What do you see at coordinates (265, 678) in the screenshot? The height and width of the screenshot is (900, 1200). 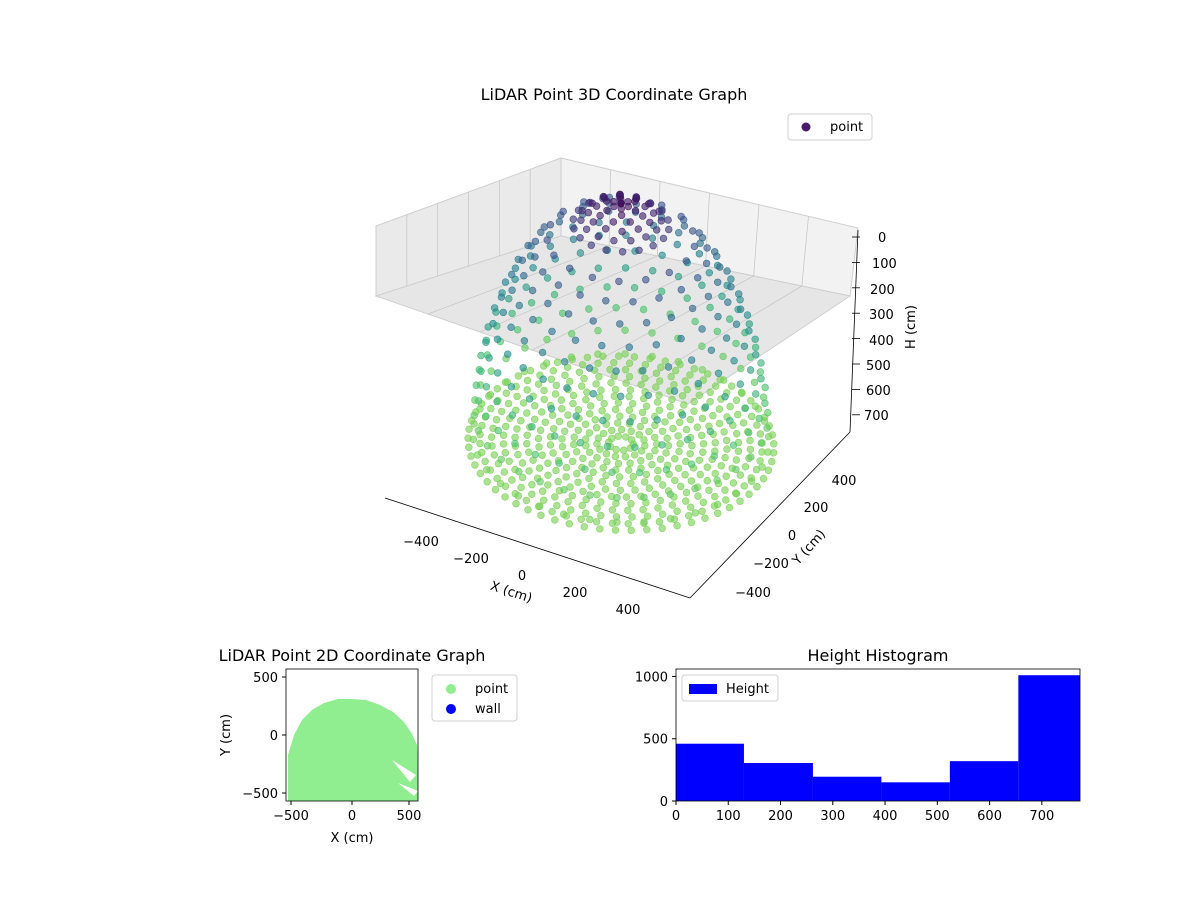 I see `y-tick-label: 500` at bounding box center [265, 678].